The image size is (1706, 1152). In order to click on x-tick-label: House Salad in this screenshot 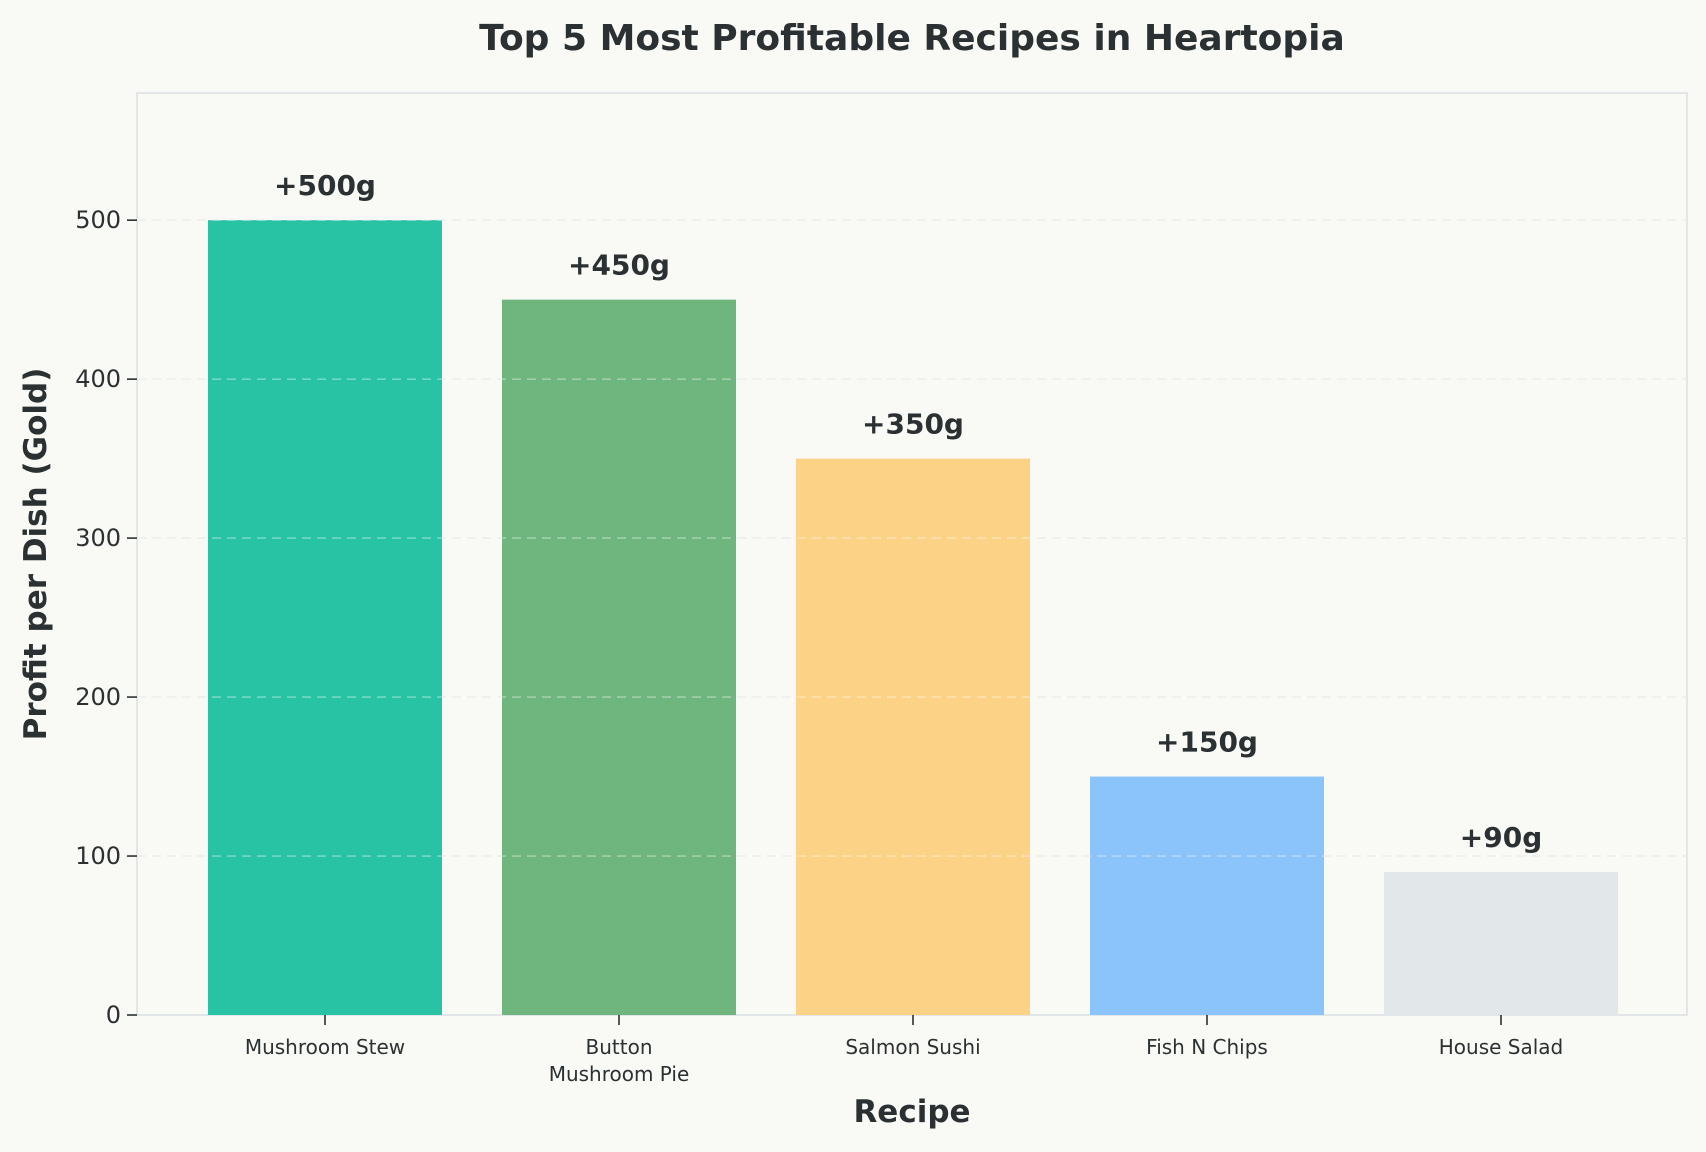, I will do `click(1501, 1047)`.